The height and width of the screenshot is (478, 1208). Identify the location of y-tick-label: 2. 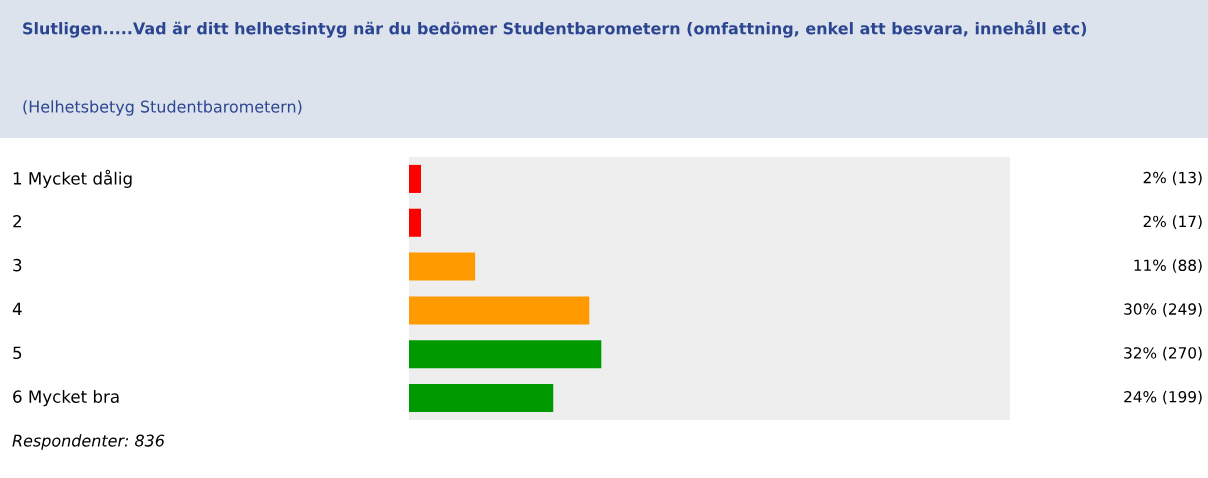
(17, 221).